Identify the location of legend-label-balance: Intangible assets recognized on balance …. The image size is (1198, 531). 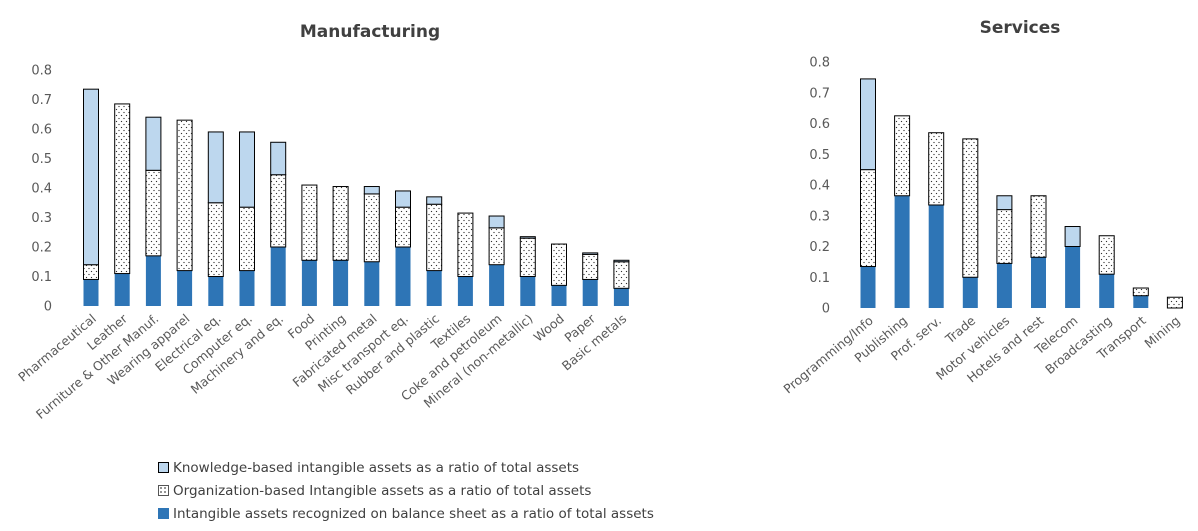
(413, 513).